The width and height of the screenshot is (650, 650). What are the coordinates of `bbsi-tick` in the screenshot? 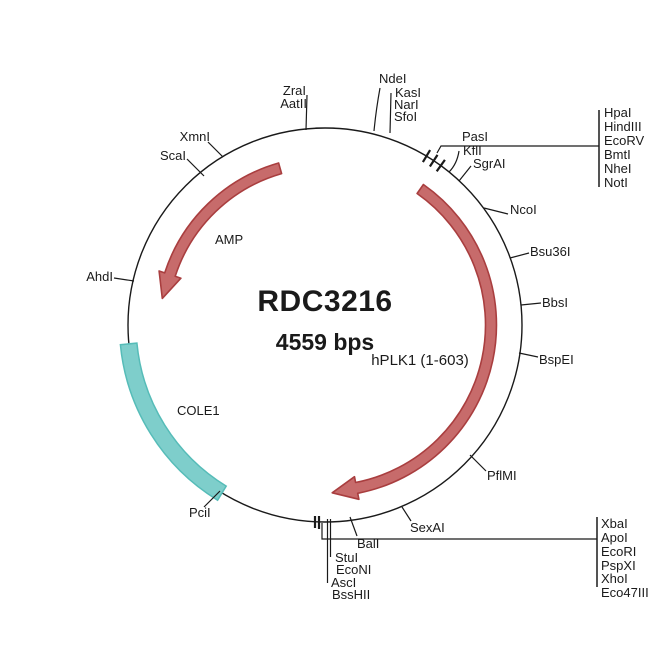 It's located at (531, 304).